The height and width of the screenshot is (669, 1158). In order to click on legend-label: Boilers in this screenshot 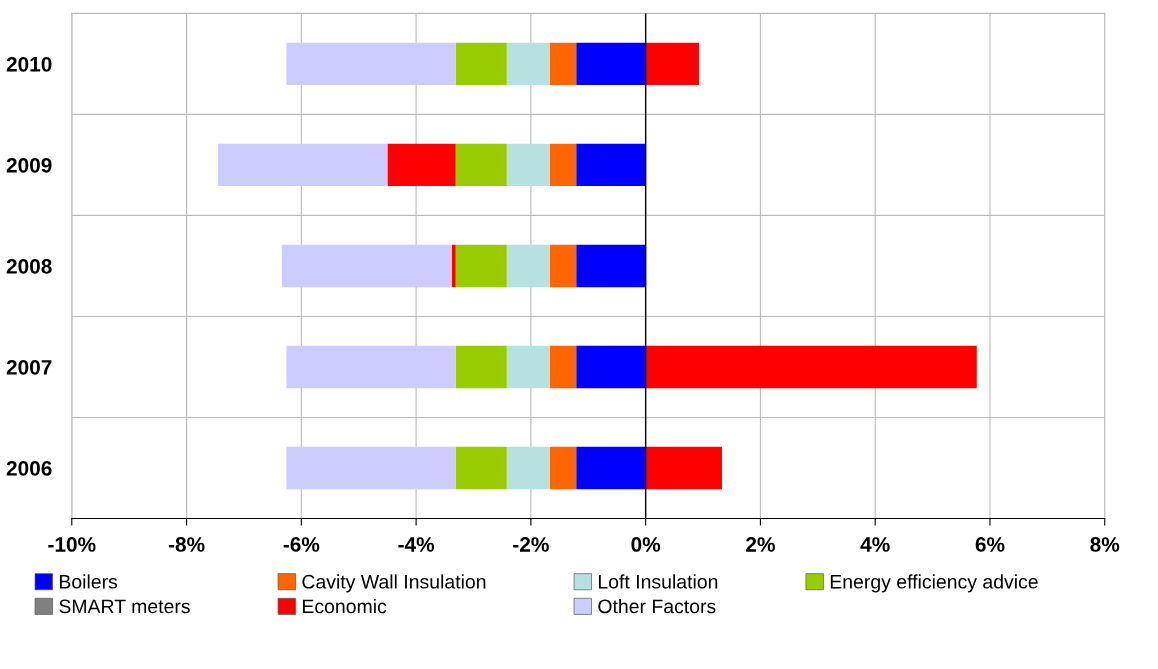, I will do `click(88, 581)`.